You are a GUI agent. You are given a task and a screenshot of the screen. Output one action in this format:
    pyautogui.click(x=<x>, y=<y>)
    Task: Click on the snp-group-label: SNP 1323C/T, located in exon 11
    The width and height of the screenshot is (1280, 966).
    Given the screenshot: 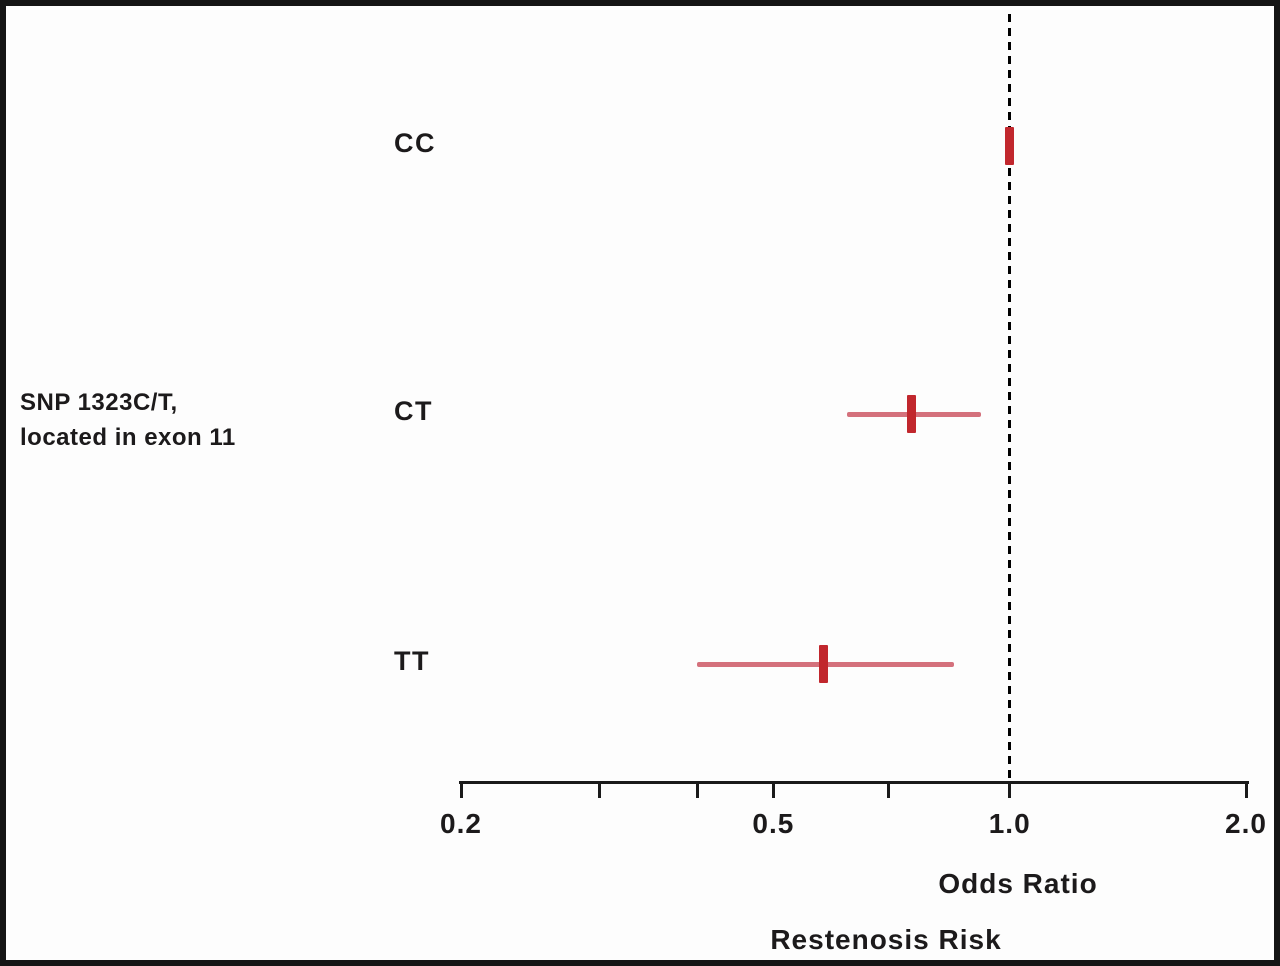 What is the action you would take?
    pyautogui.click(x=128, y=420)
    